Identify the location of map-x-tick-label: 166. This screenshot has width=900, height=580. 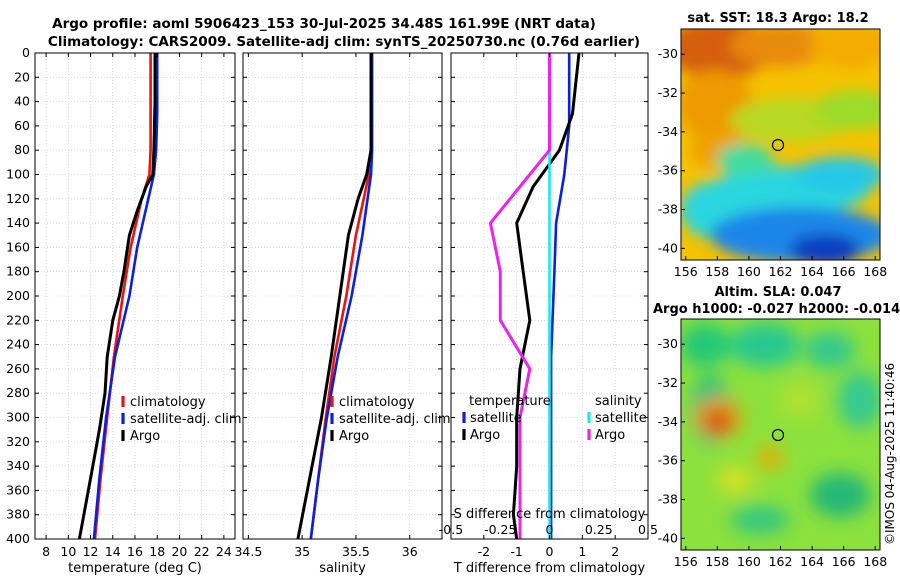
(844, 271).